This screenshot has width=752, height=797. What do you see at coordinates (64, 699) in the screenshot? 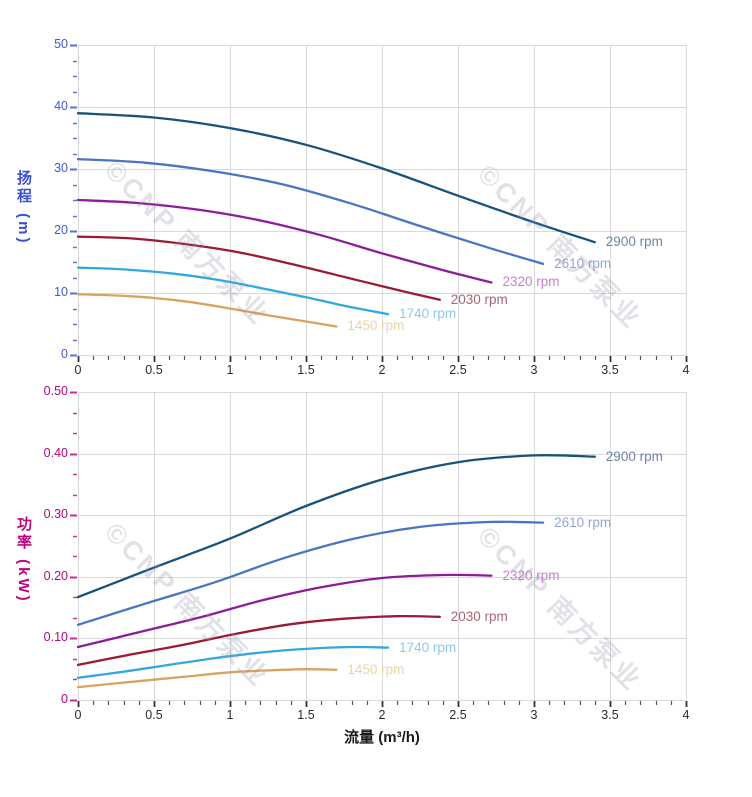
I see `power-ytick-label: 0` at bounding box center [64, 699].